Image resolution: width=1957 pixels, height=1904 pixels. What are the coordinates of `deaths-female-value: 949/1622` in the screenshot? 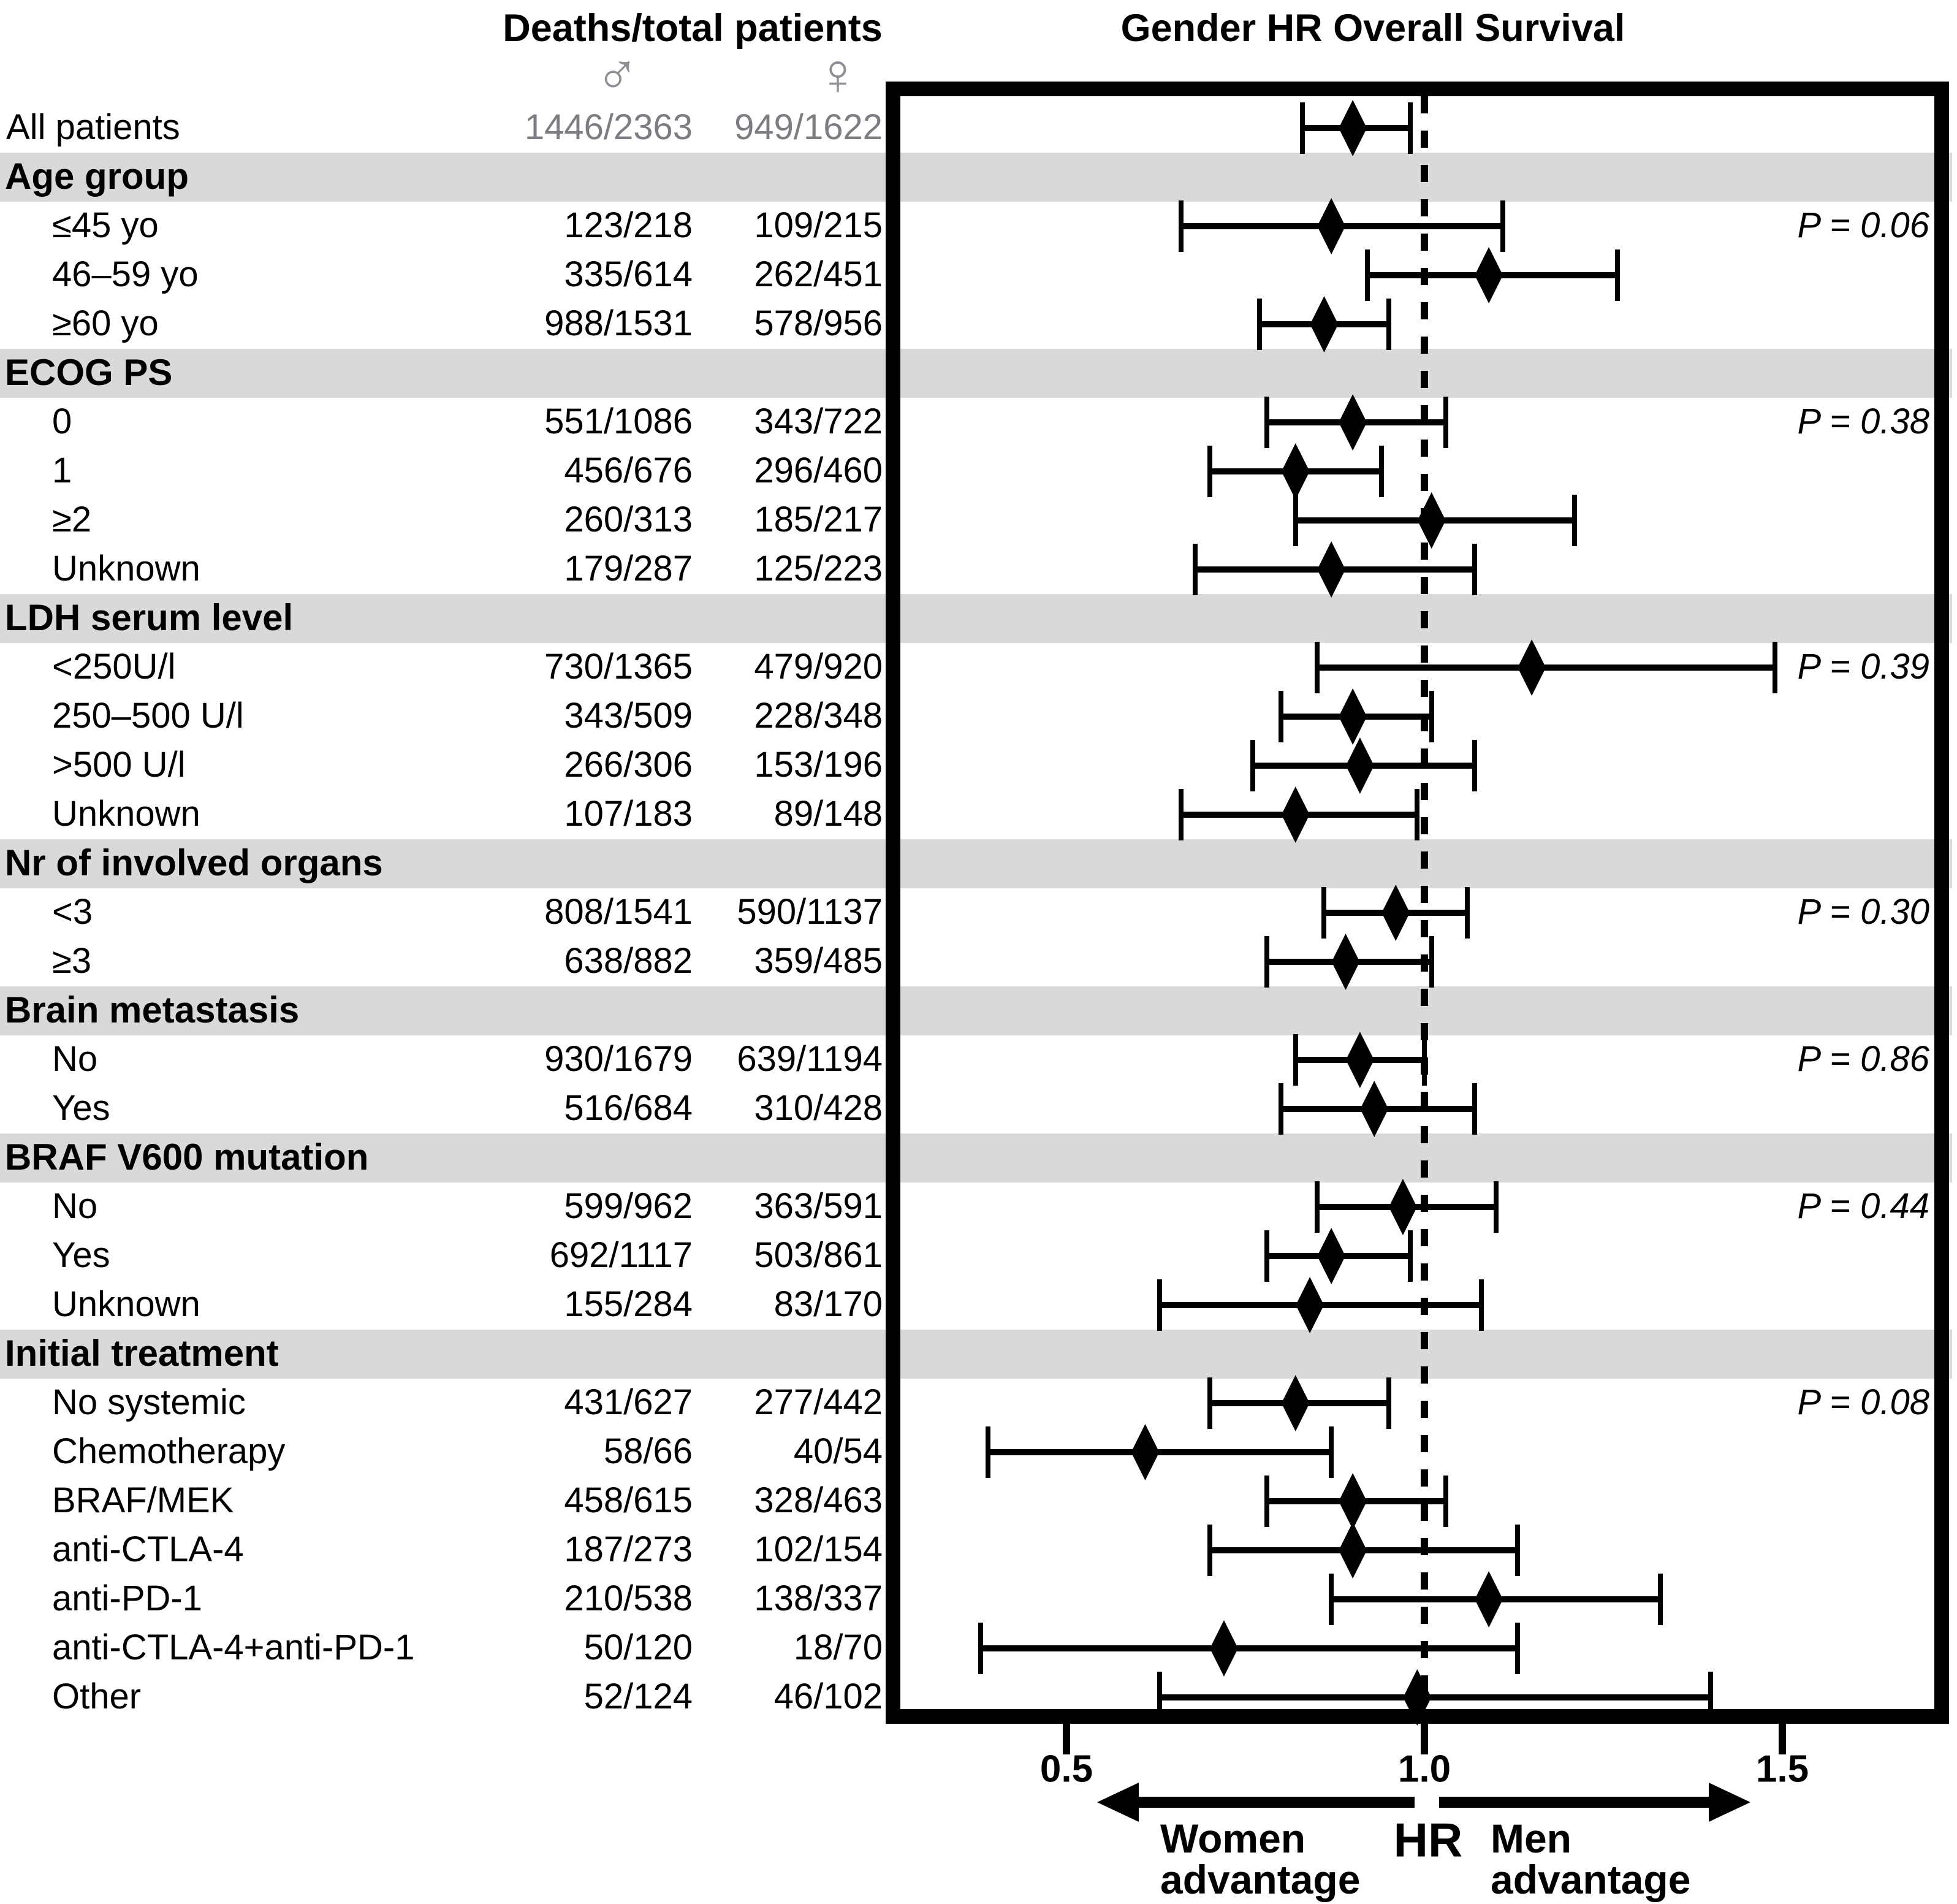 It's located at (808, 127).